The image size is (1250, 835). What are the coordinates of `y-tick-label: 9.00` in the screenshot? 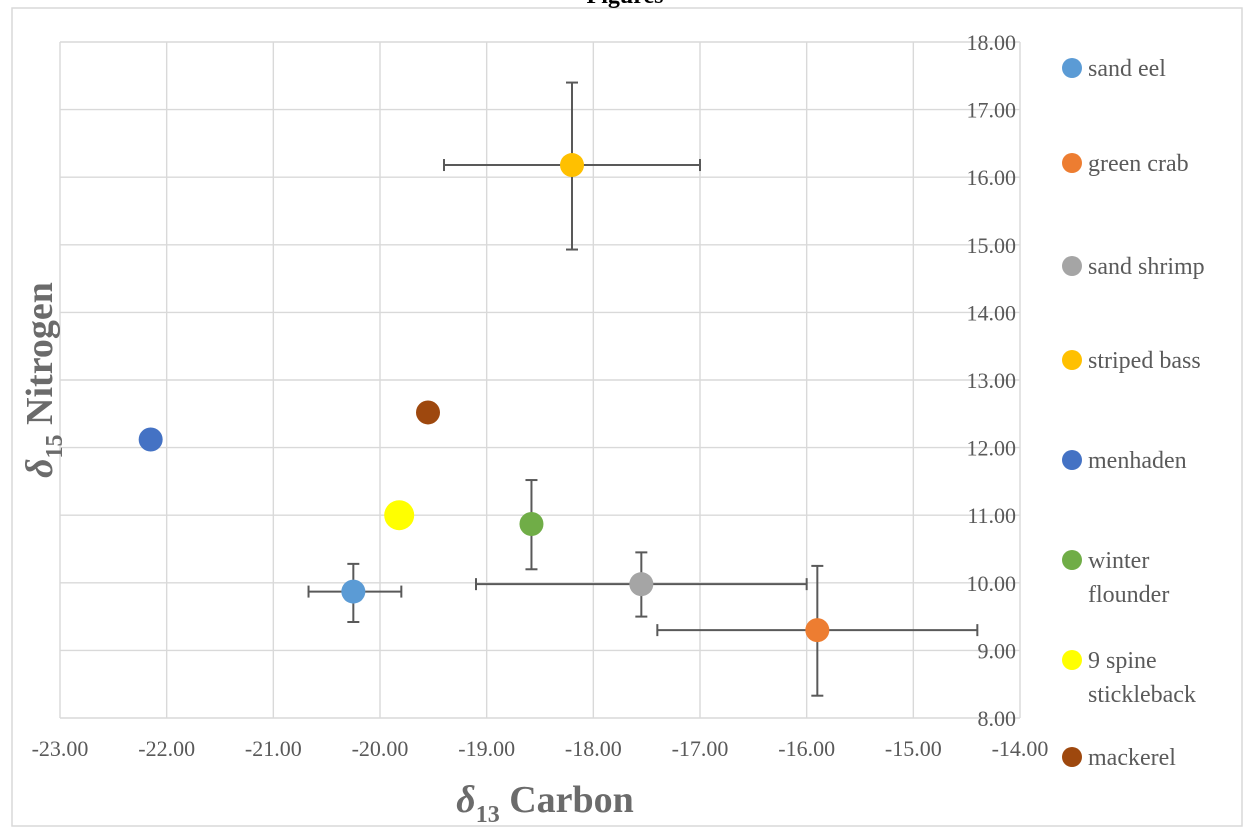 It's located at (997, 650).